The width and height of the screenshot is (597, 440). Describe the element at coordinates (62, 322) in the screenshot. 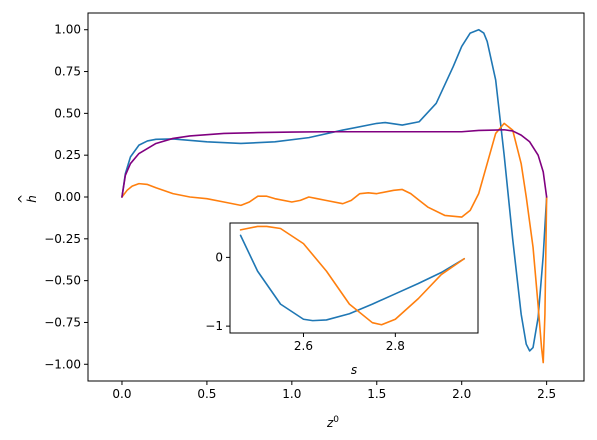

I see `main-y-tick-label: −0.75` at that location.